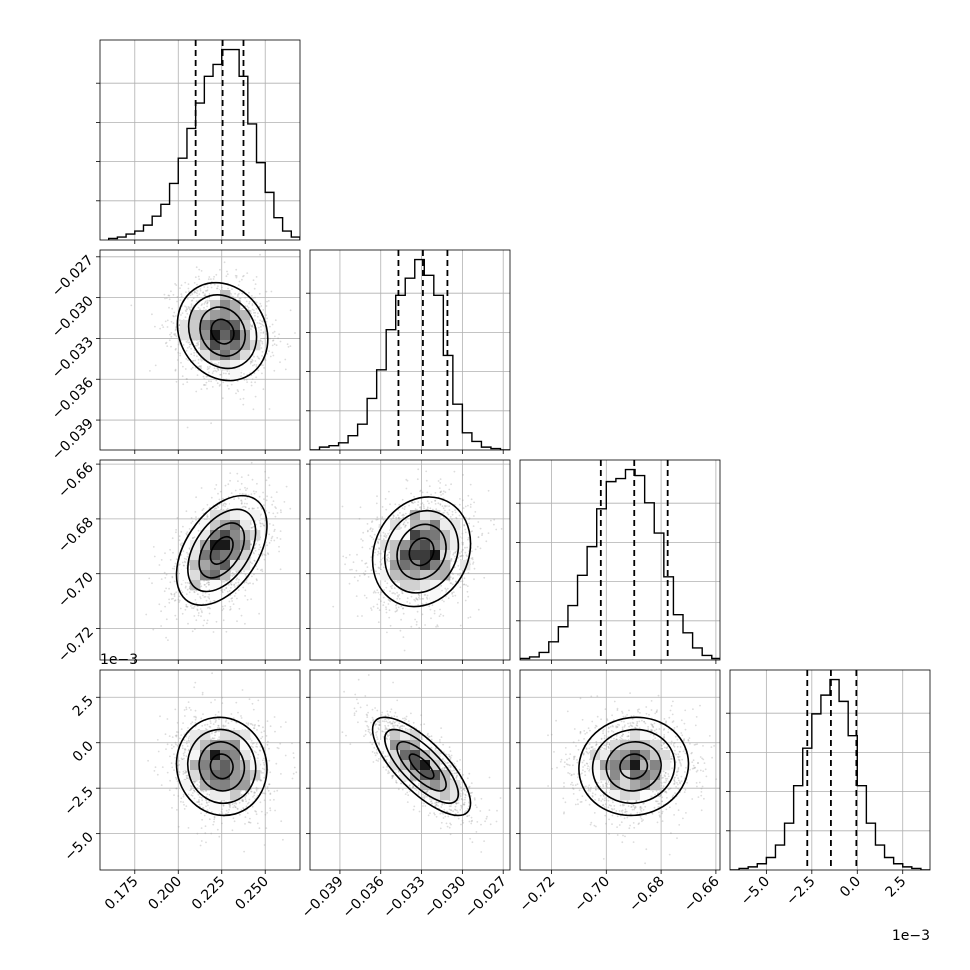 The image size is (970, 970). Describe the element at coordinates (73, 276) in the screenshot. I see `y-tick-label: −0.027` at that location.